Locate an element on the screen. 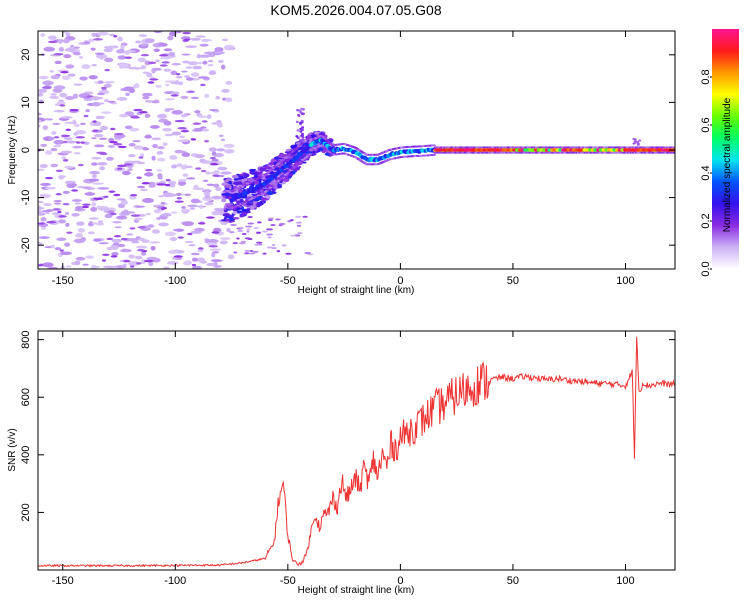  colorbar-ticks: 0.0 0.2 0.4 0.6 0.8 is located at coordinates (706, 173).